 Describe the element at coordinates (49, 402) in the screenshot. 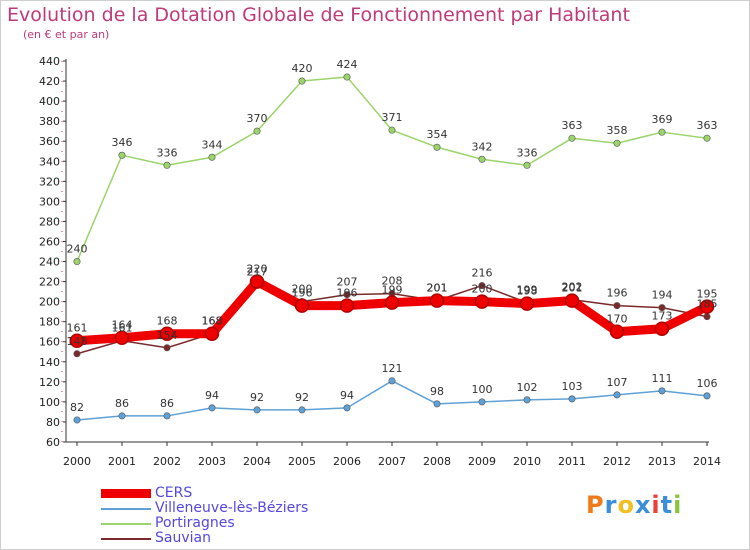

I see `y-tick-label: 100` at that location.